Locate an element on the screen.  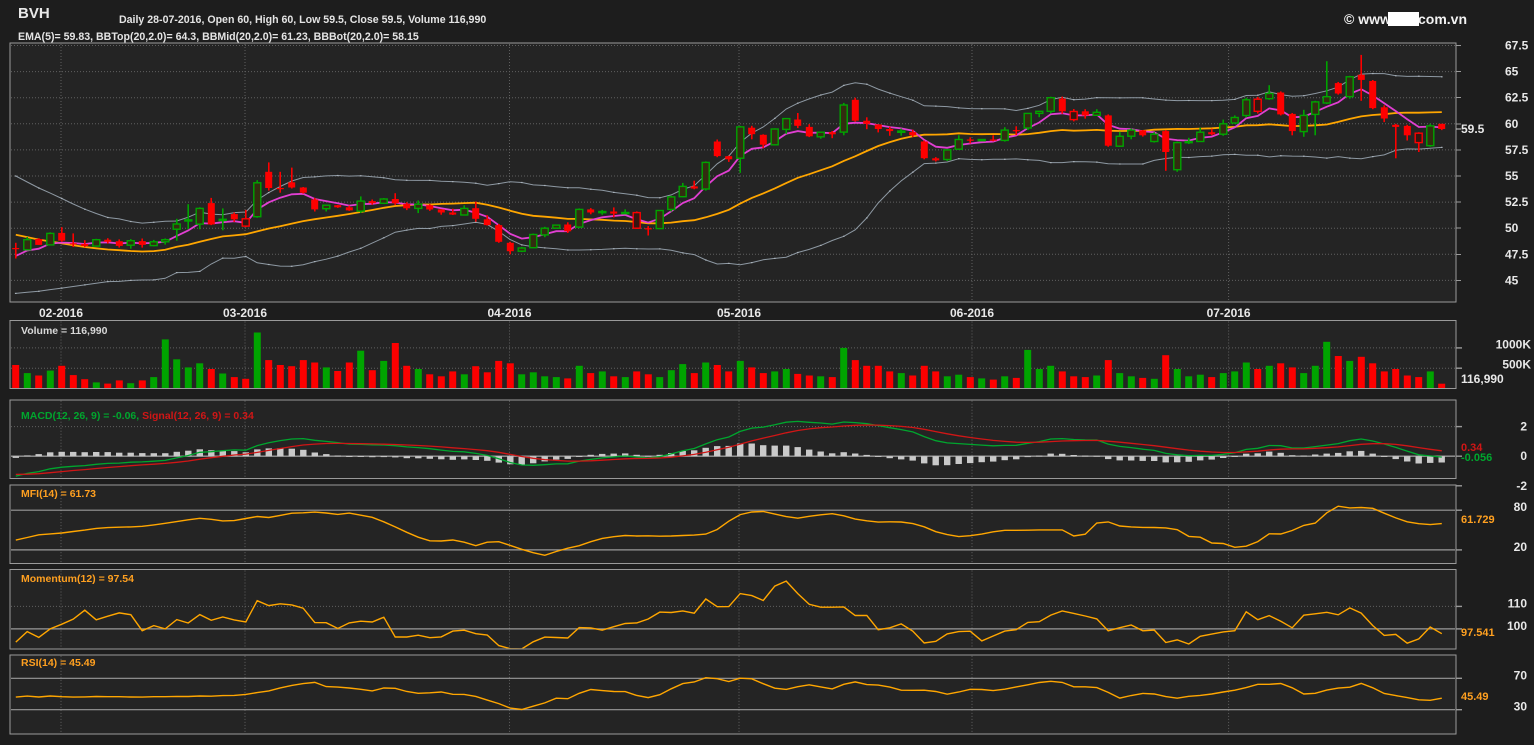
svg-text: 60 is located at coordinates (1512, 124).